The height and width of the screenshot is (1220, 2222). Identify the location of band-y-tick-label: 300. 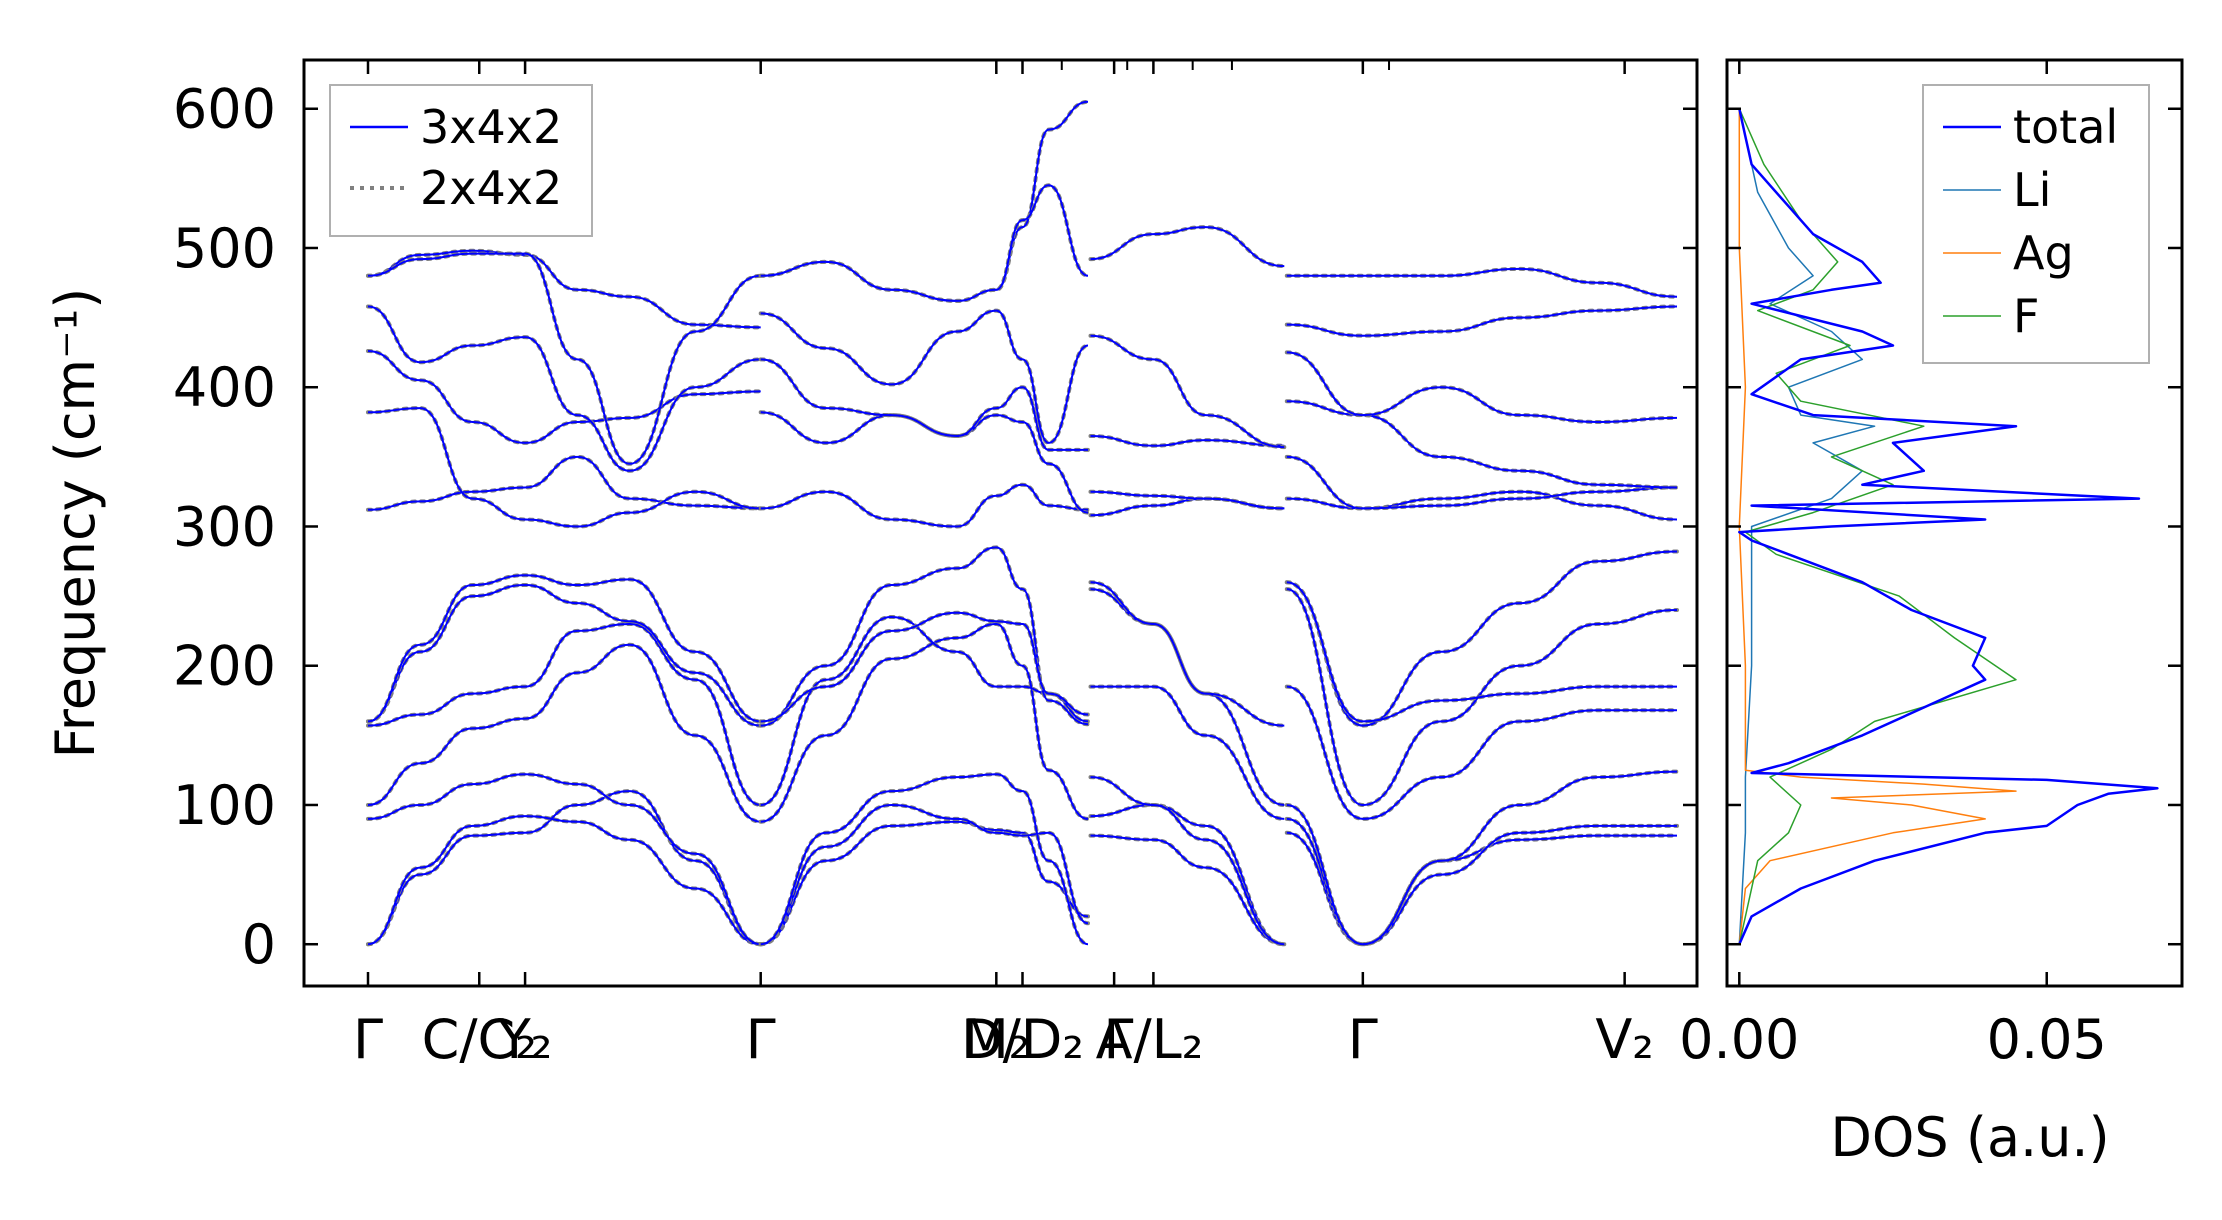
(224, 526).